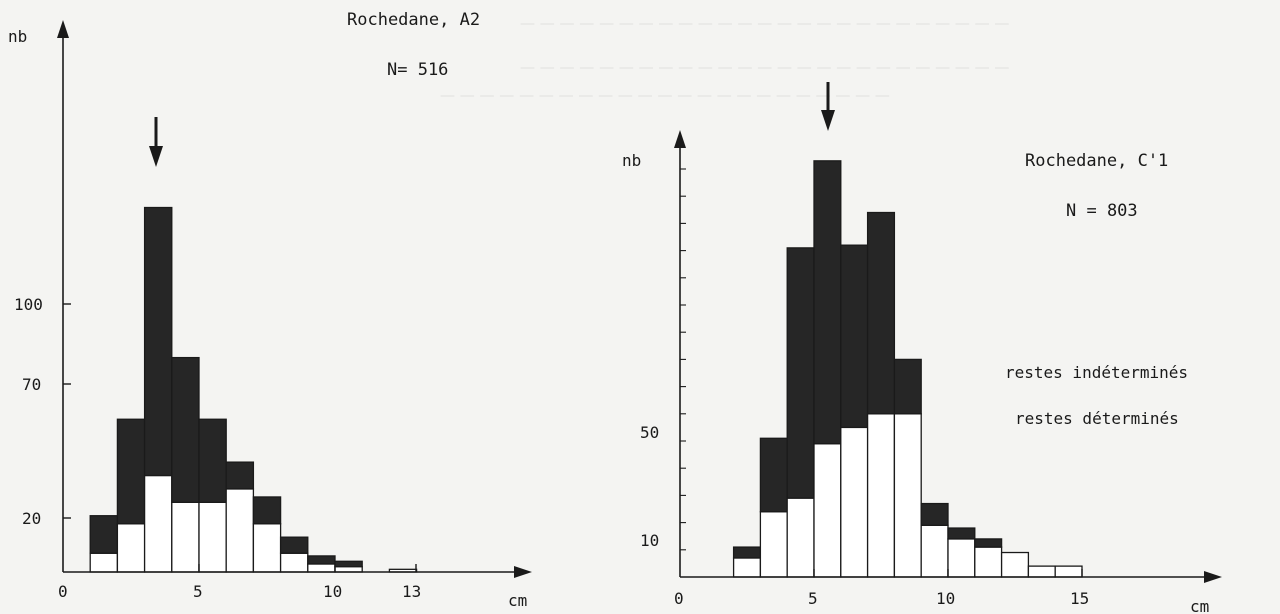 This screenshot has width=1280, height=614. What do you see at coordinates (631, 160) in the screenshot?
I see `right-ylabel: nb` at bounding box center [631, 160].